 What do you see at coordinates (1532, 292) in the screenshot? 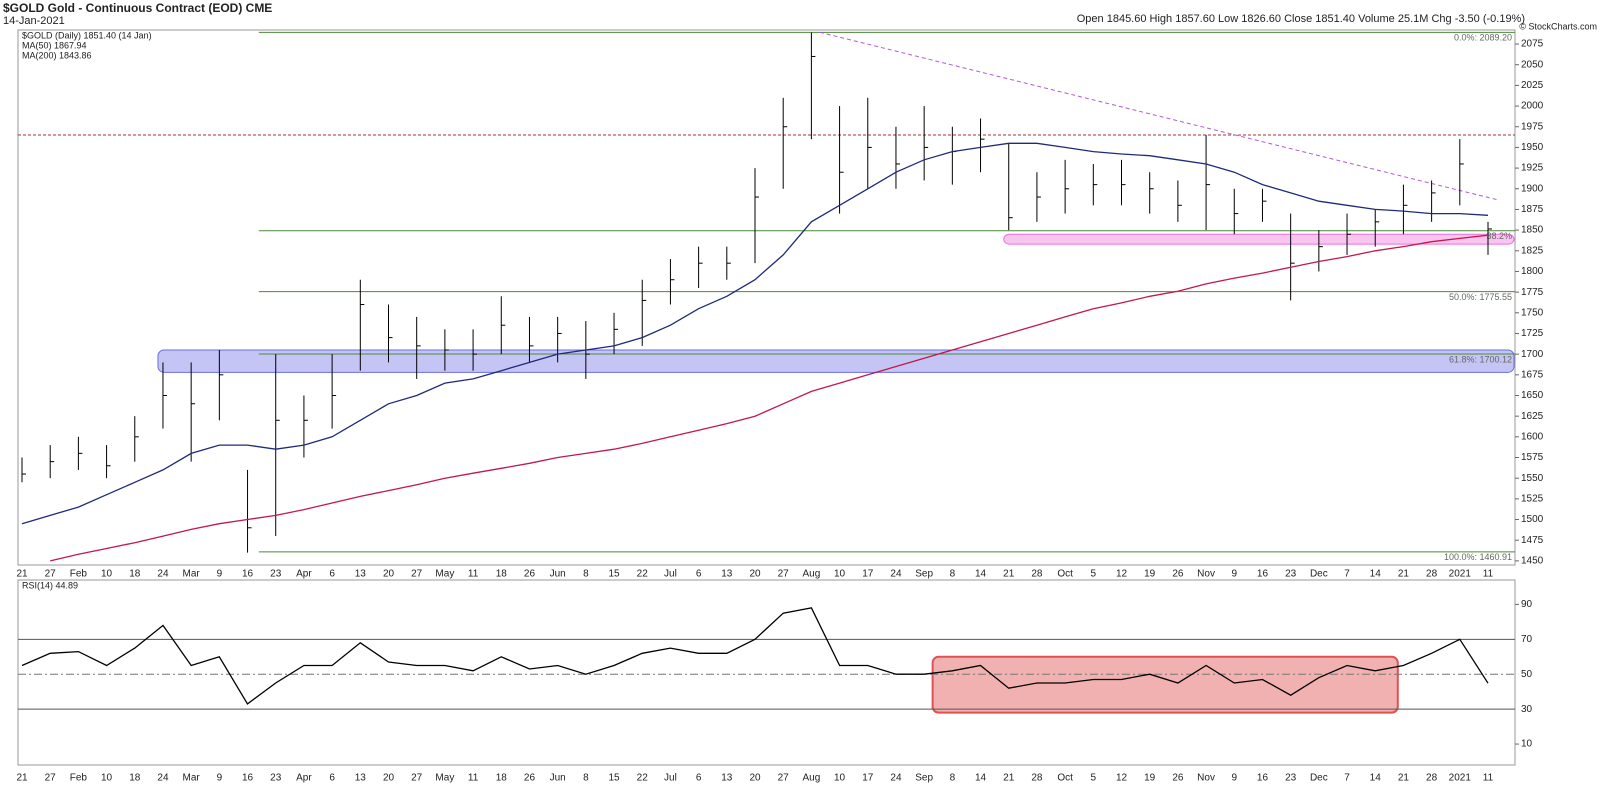
I see `y-tick-label: 1775` at bounding box center [1532, 292].